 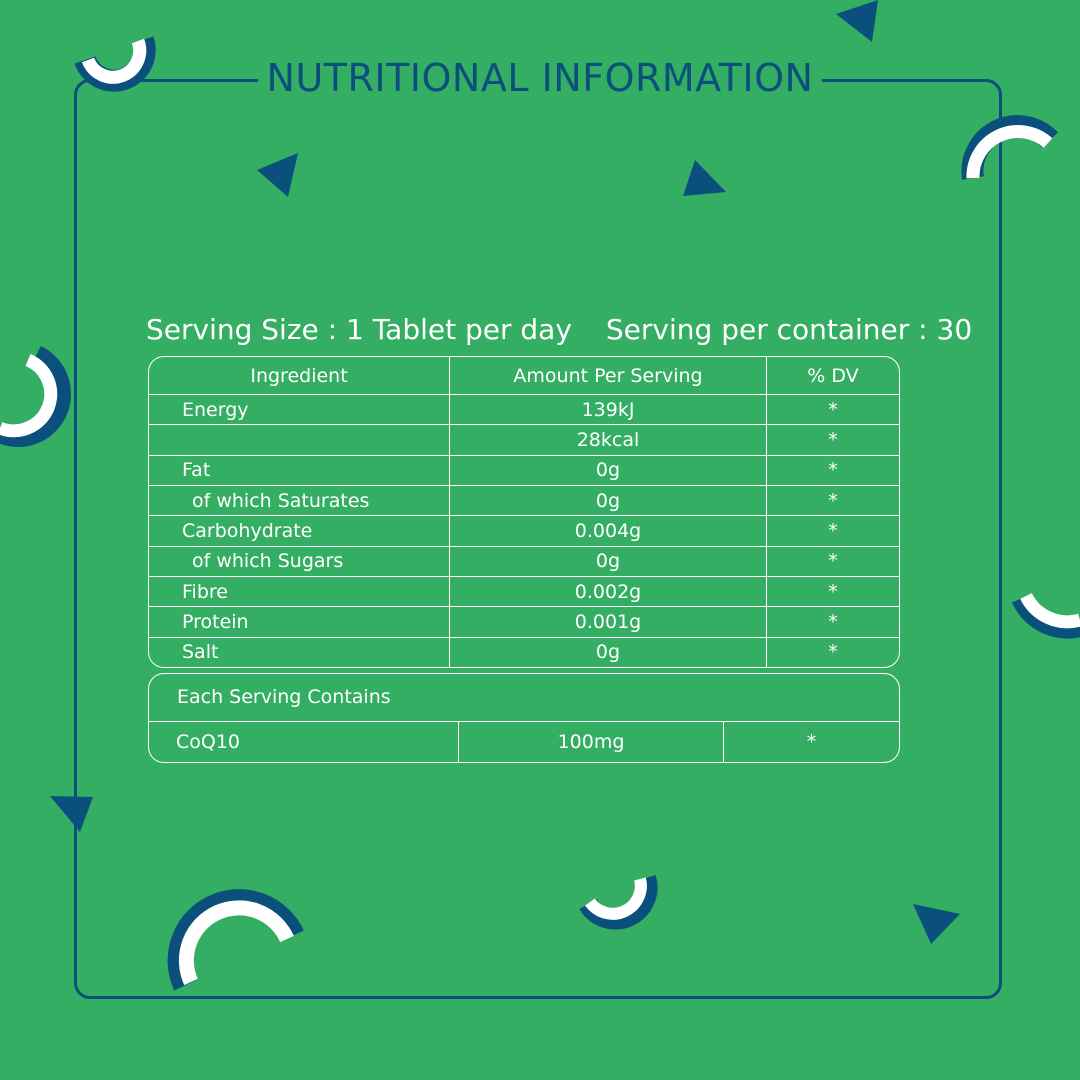 I want to click on ingredient-cell: of which Saturates, so click(x=299, y=501).